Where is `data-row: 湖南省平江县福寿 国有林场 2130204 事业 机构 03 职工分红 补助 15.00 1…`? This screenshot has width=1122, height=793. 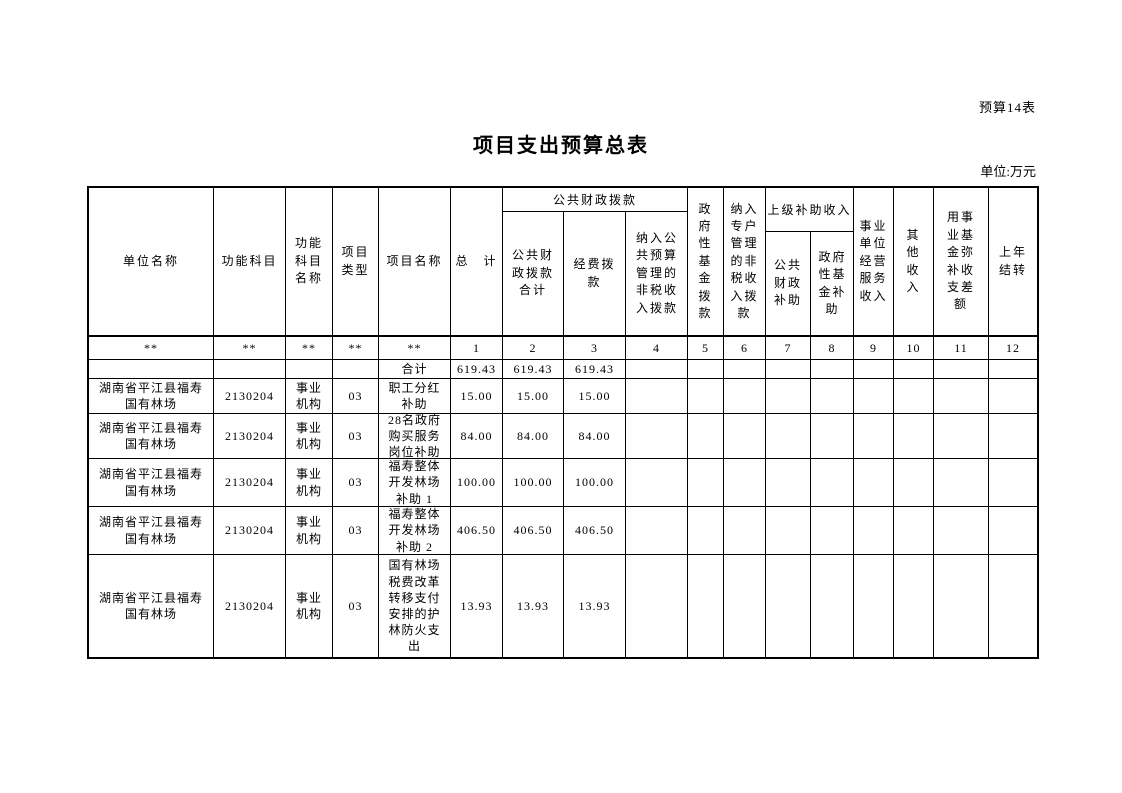
data-row: 湖南省平江县福寿 国有林场 2130204 事业 机构 03 职工分红 补助 15.00 1… is located at coordinates (563, 396).